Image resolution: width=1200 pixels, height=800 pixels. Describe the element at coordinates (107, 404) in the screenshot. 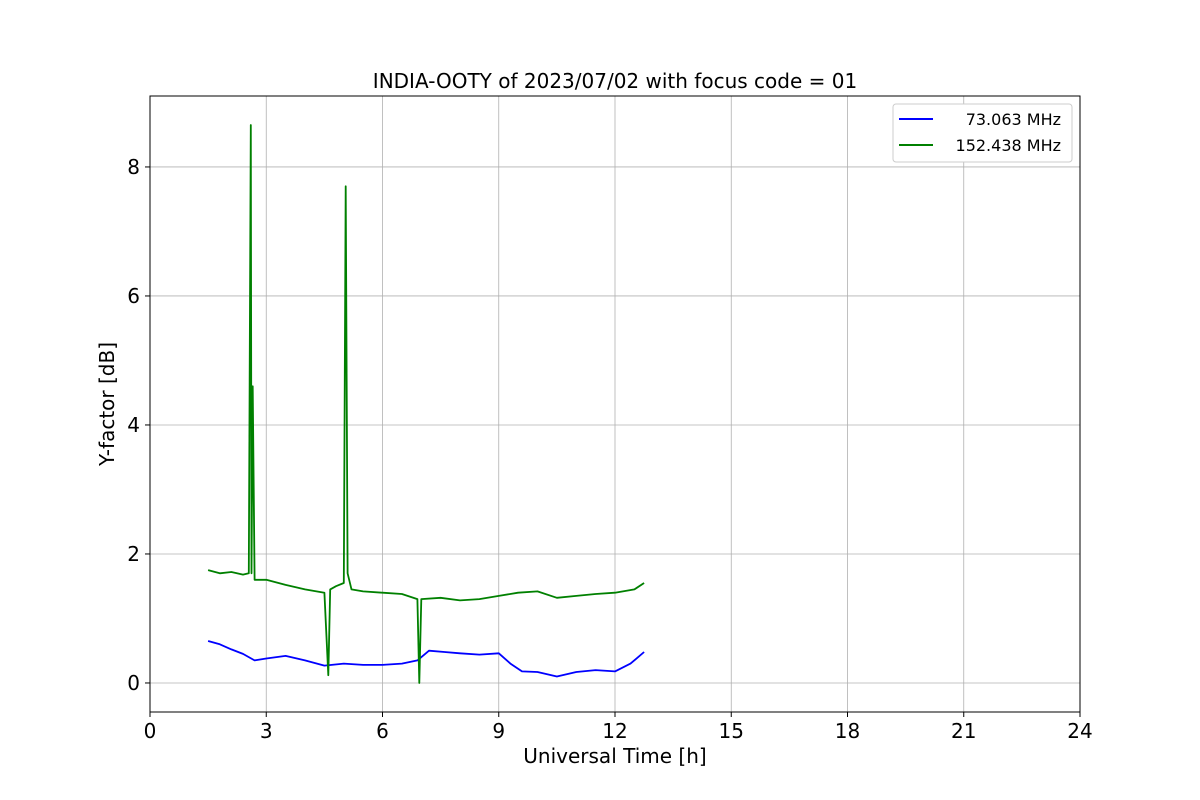

I see `y-axis-label: Y-factor [dB]` at that location.